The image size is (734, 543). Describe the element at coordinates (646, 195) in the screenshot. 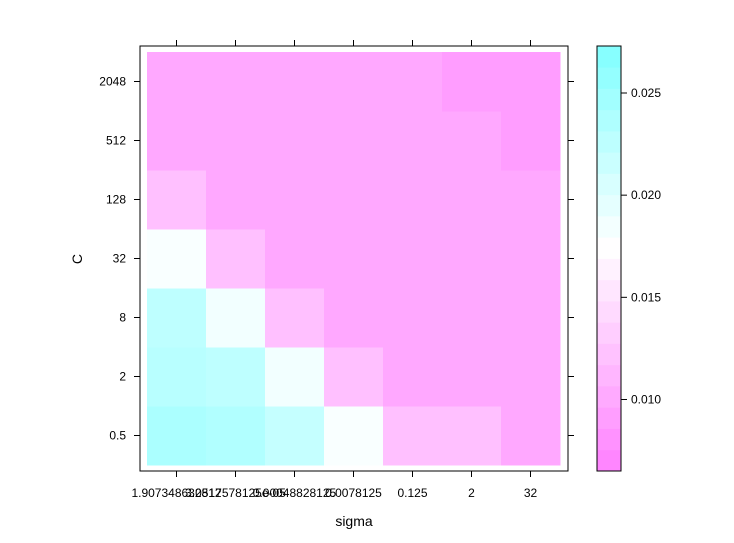

I see `colorbar-tick-label: 0.020` at that location.